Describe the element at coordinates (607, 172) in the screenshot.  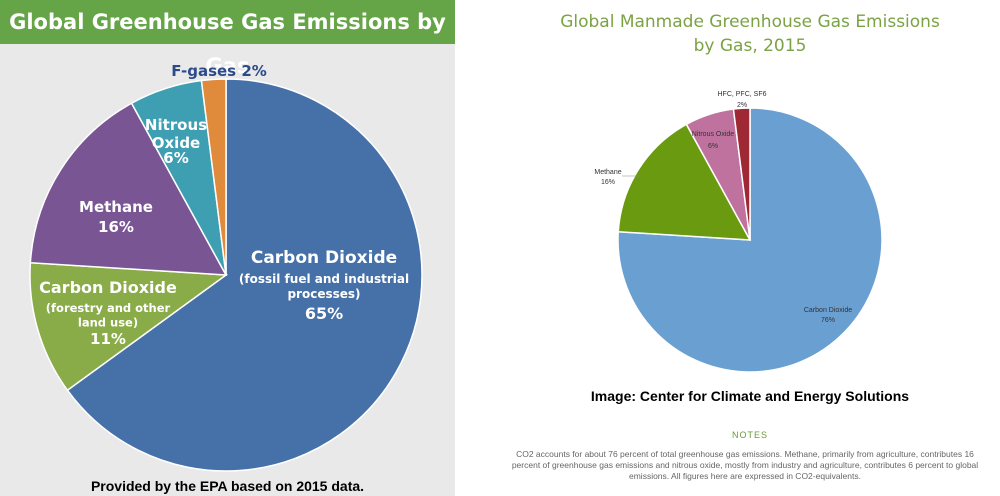
I see `right-slice-label-1: Methane` at that location.